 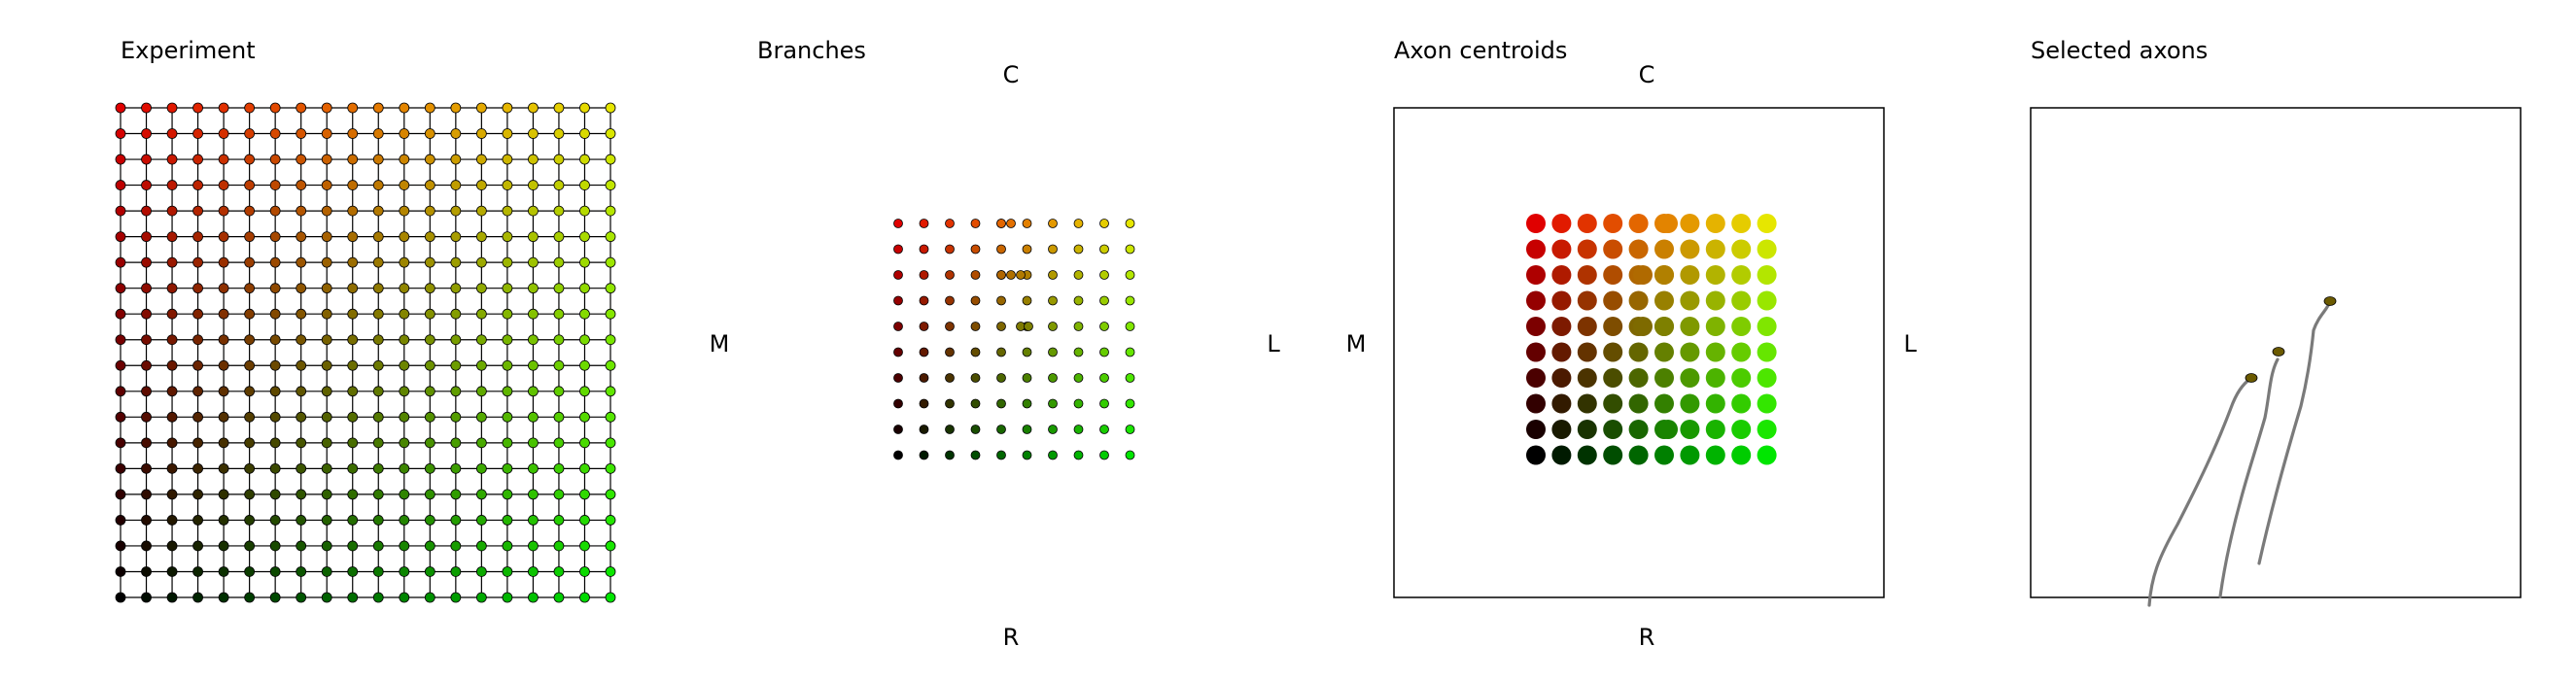 I want to click on selected-frame, so click(x=2276, y=352).